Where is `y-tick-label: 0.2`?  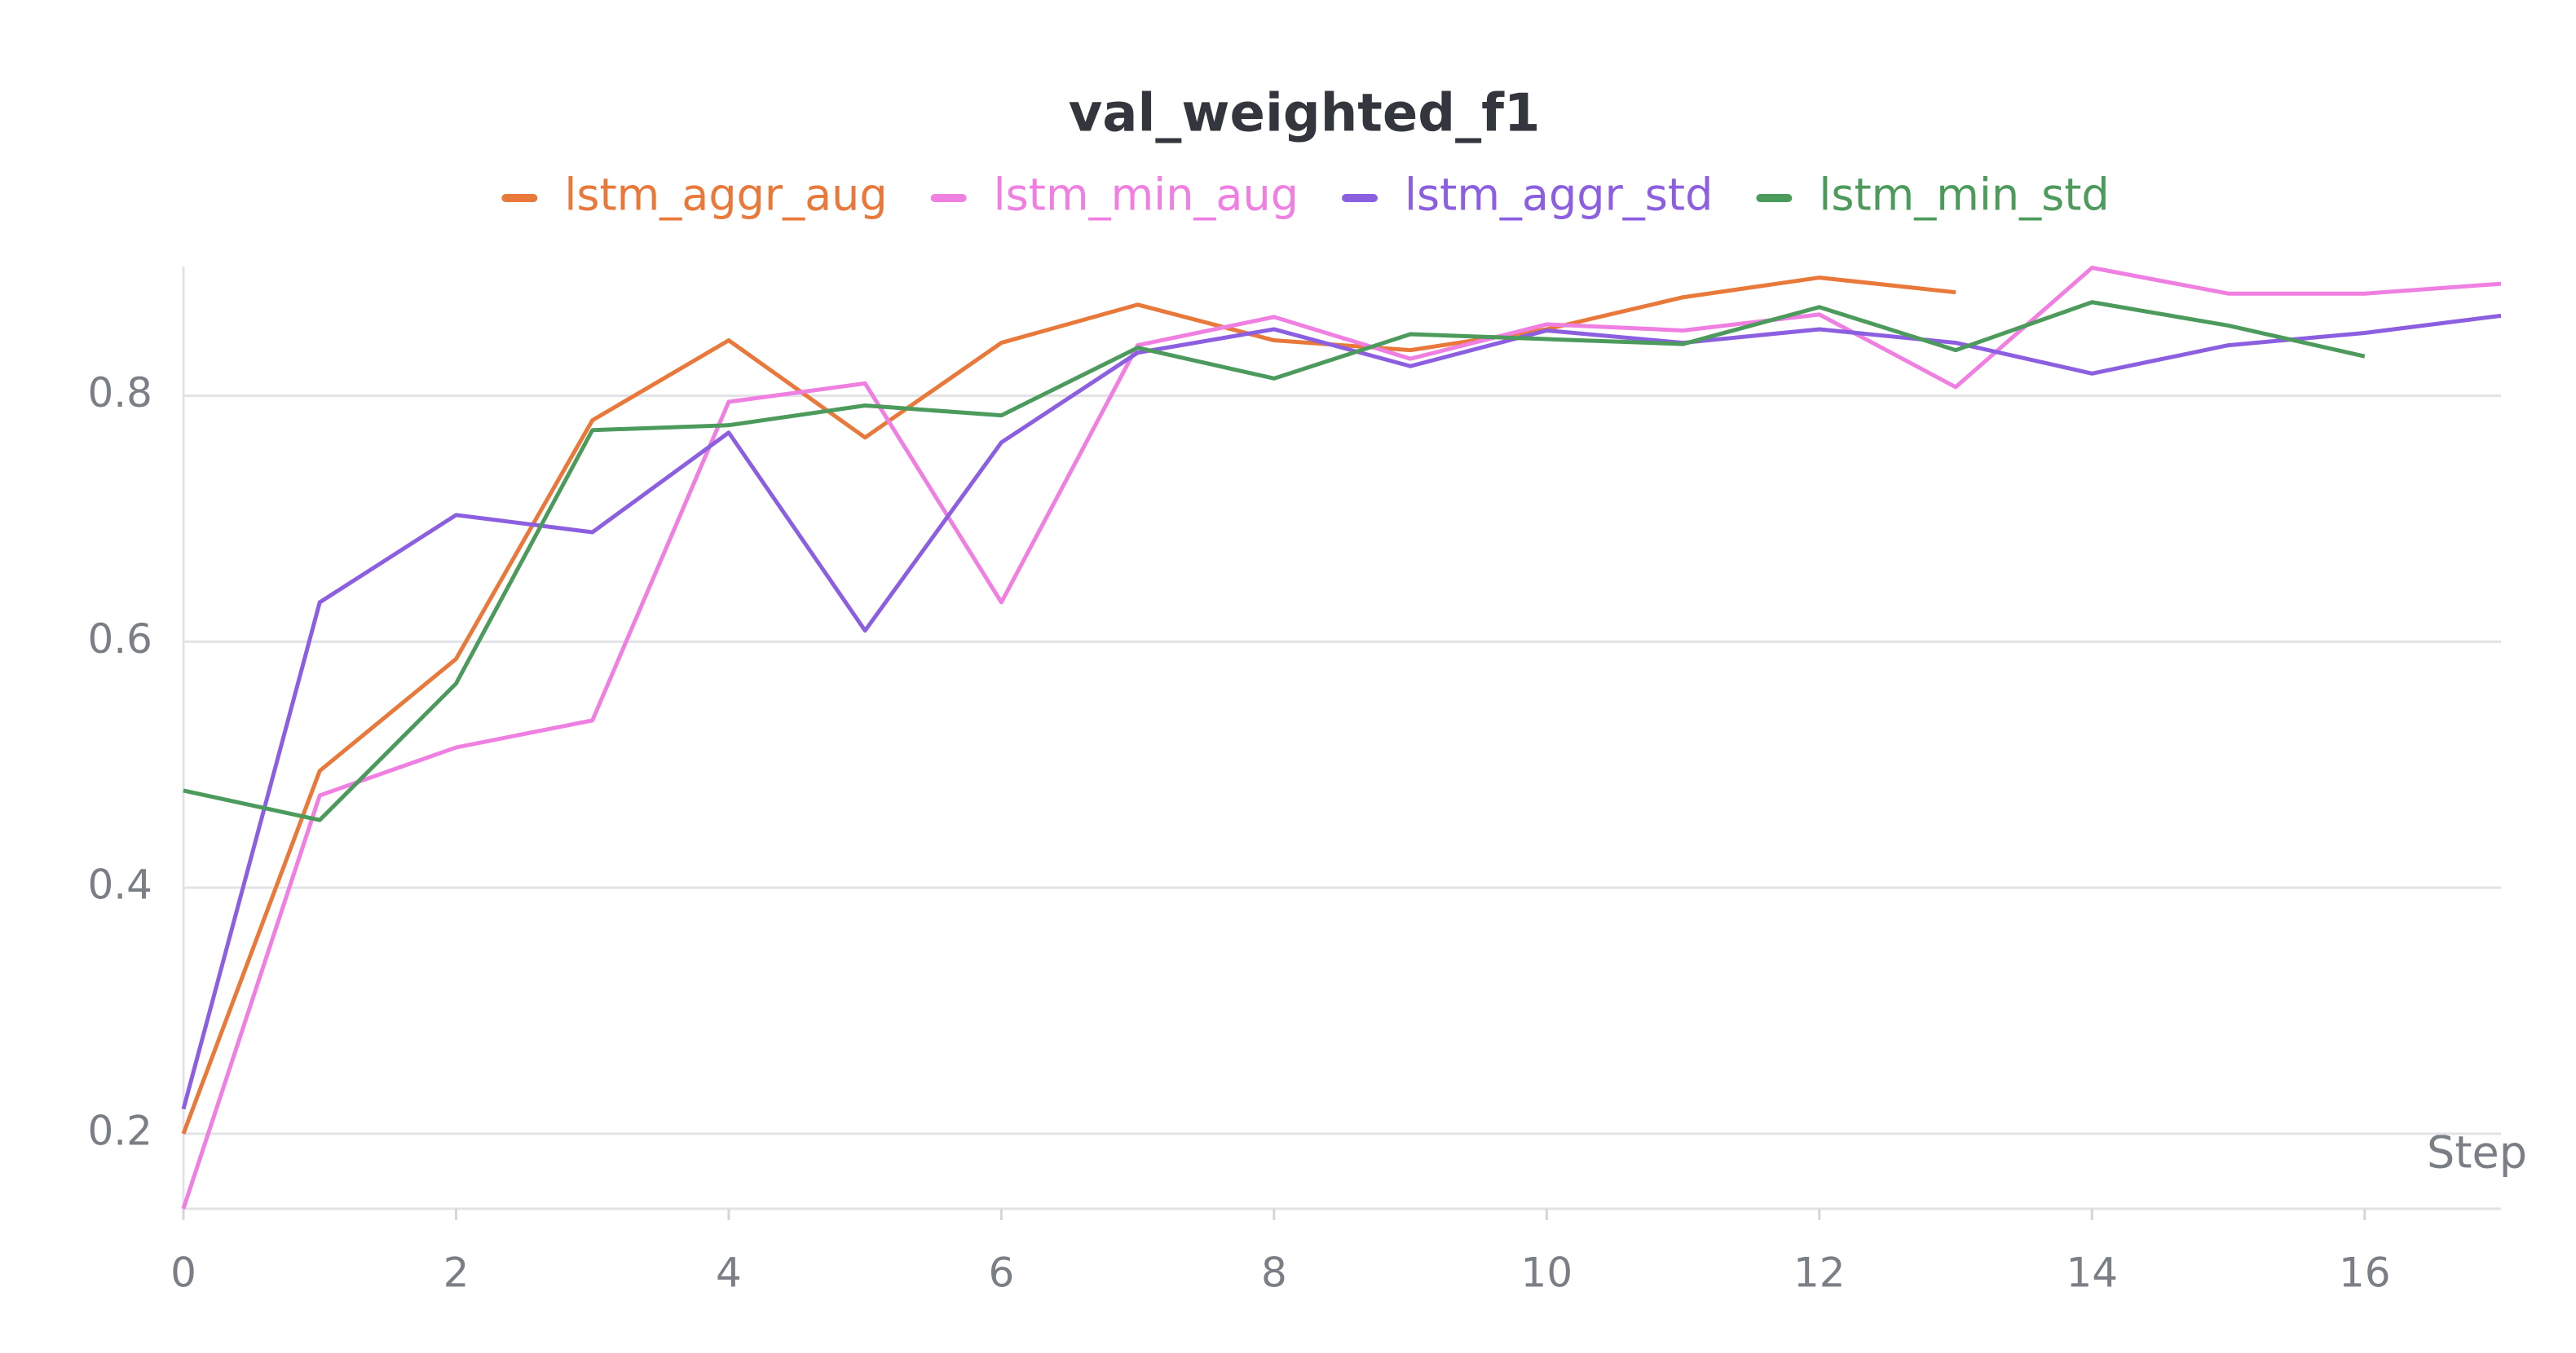 y-tick-label: 0.2 is located at coordinates (119, 1130).